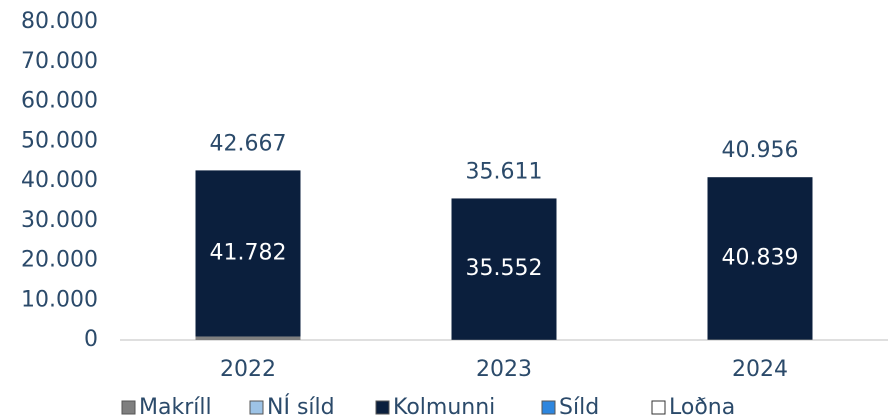 This screenshot has height=419, width=889. What do you see at coordinates (504, 369) in the screenshot?
I see `x-tick-label: 2023` at bounding box center [504, 369].